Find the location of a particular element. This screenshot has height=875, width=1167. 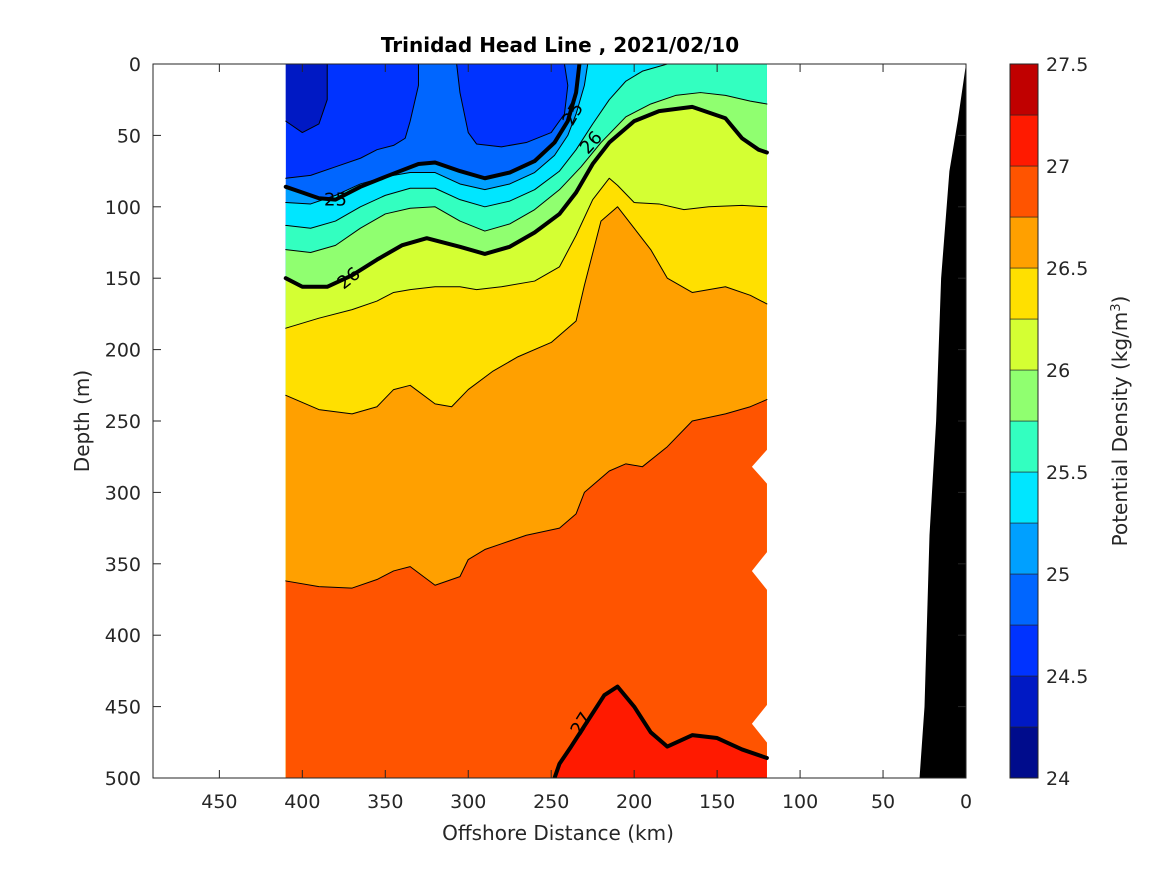

x-tick-label: 100 is located at coordinates (800, 802).